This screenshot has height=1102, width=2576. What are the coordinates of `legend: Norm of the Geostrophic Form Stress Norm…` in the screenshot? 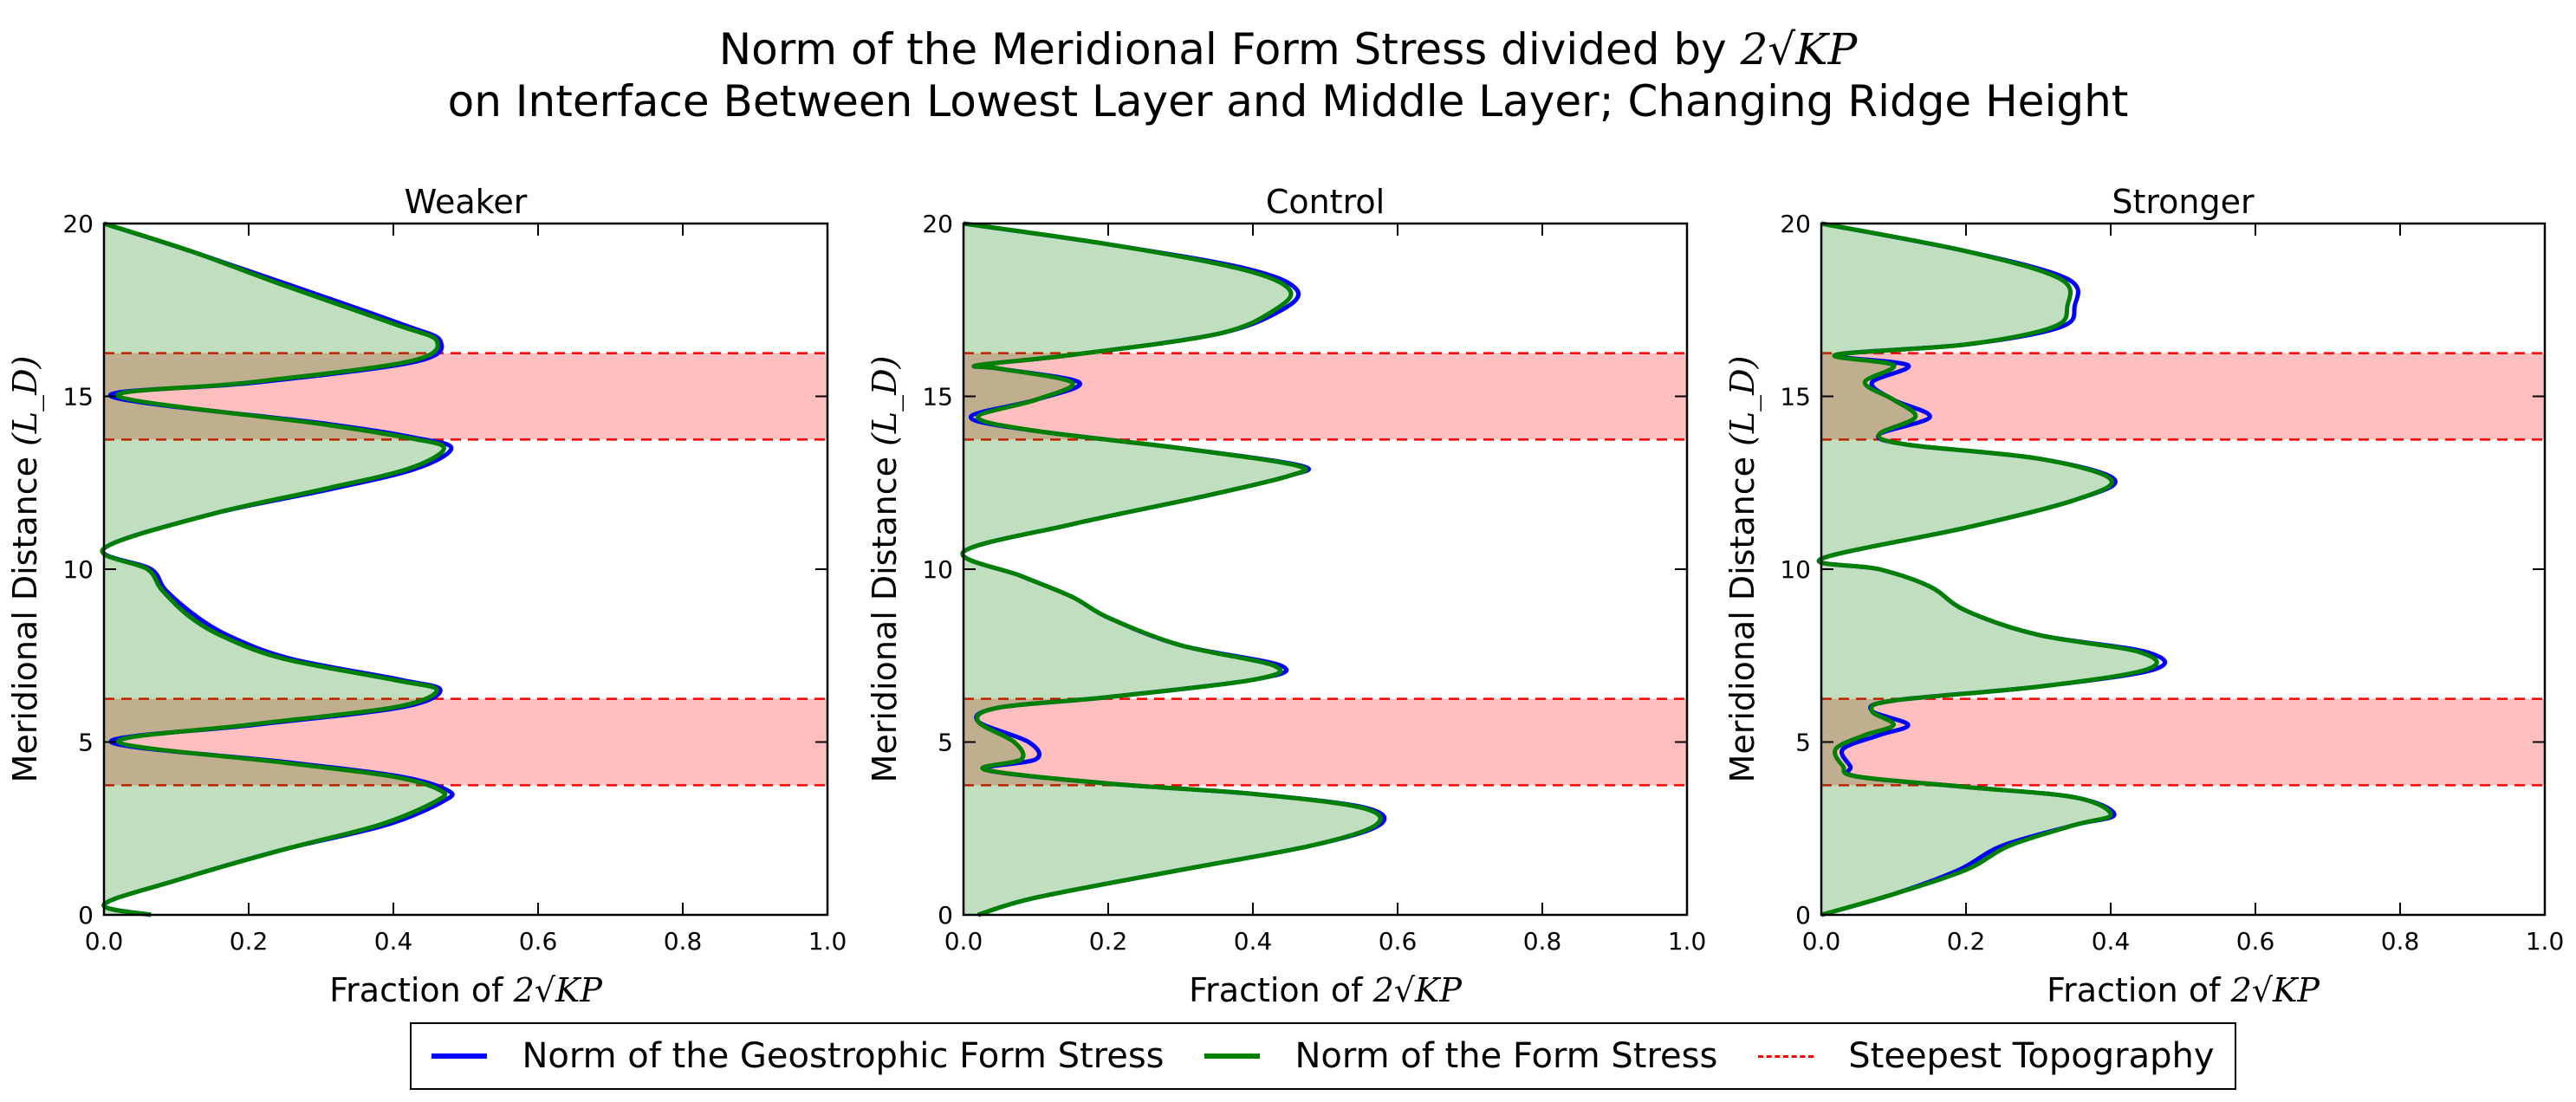 It's located at (1323, 1056).